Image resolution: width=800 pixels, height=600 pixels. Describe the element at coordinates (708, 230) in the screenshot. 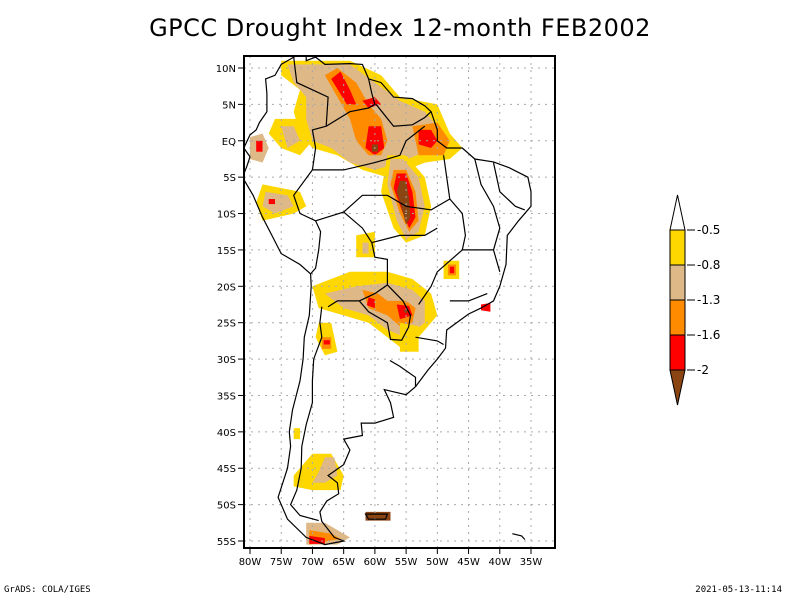

I see `colorbar-tick-label: -0.5` at that location.